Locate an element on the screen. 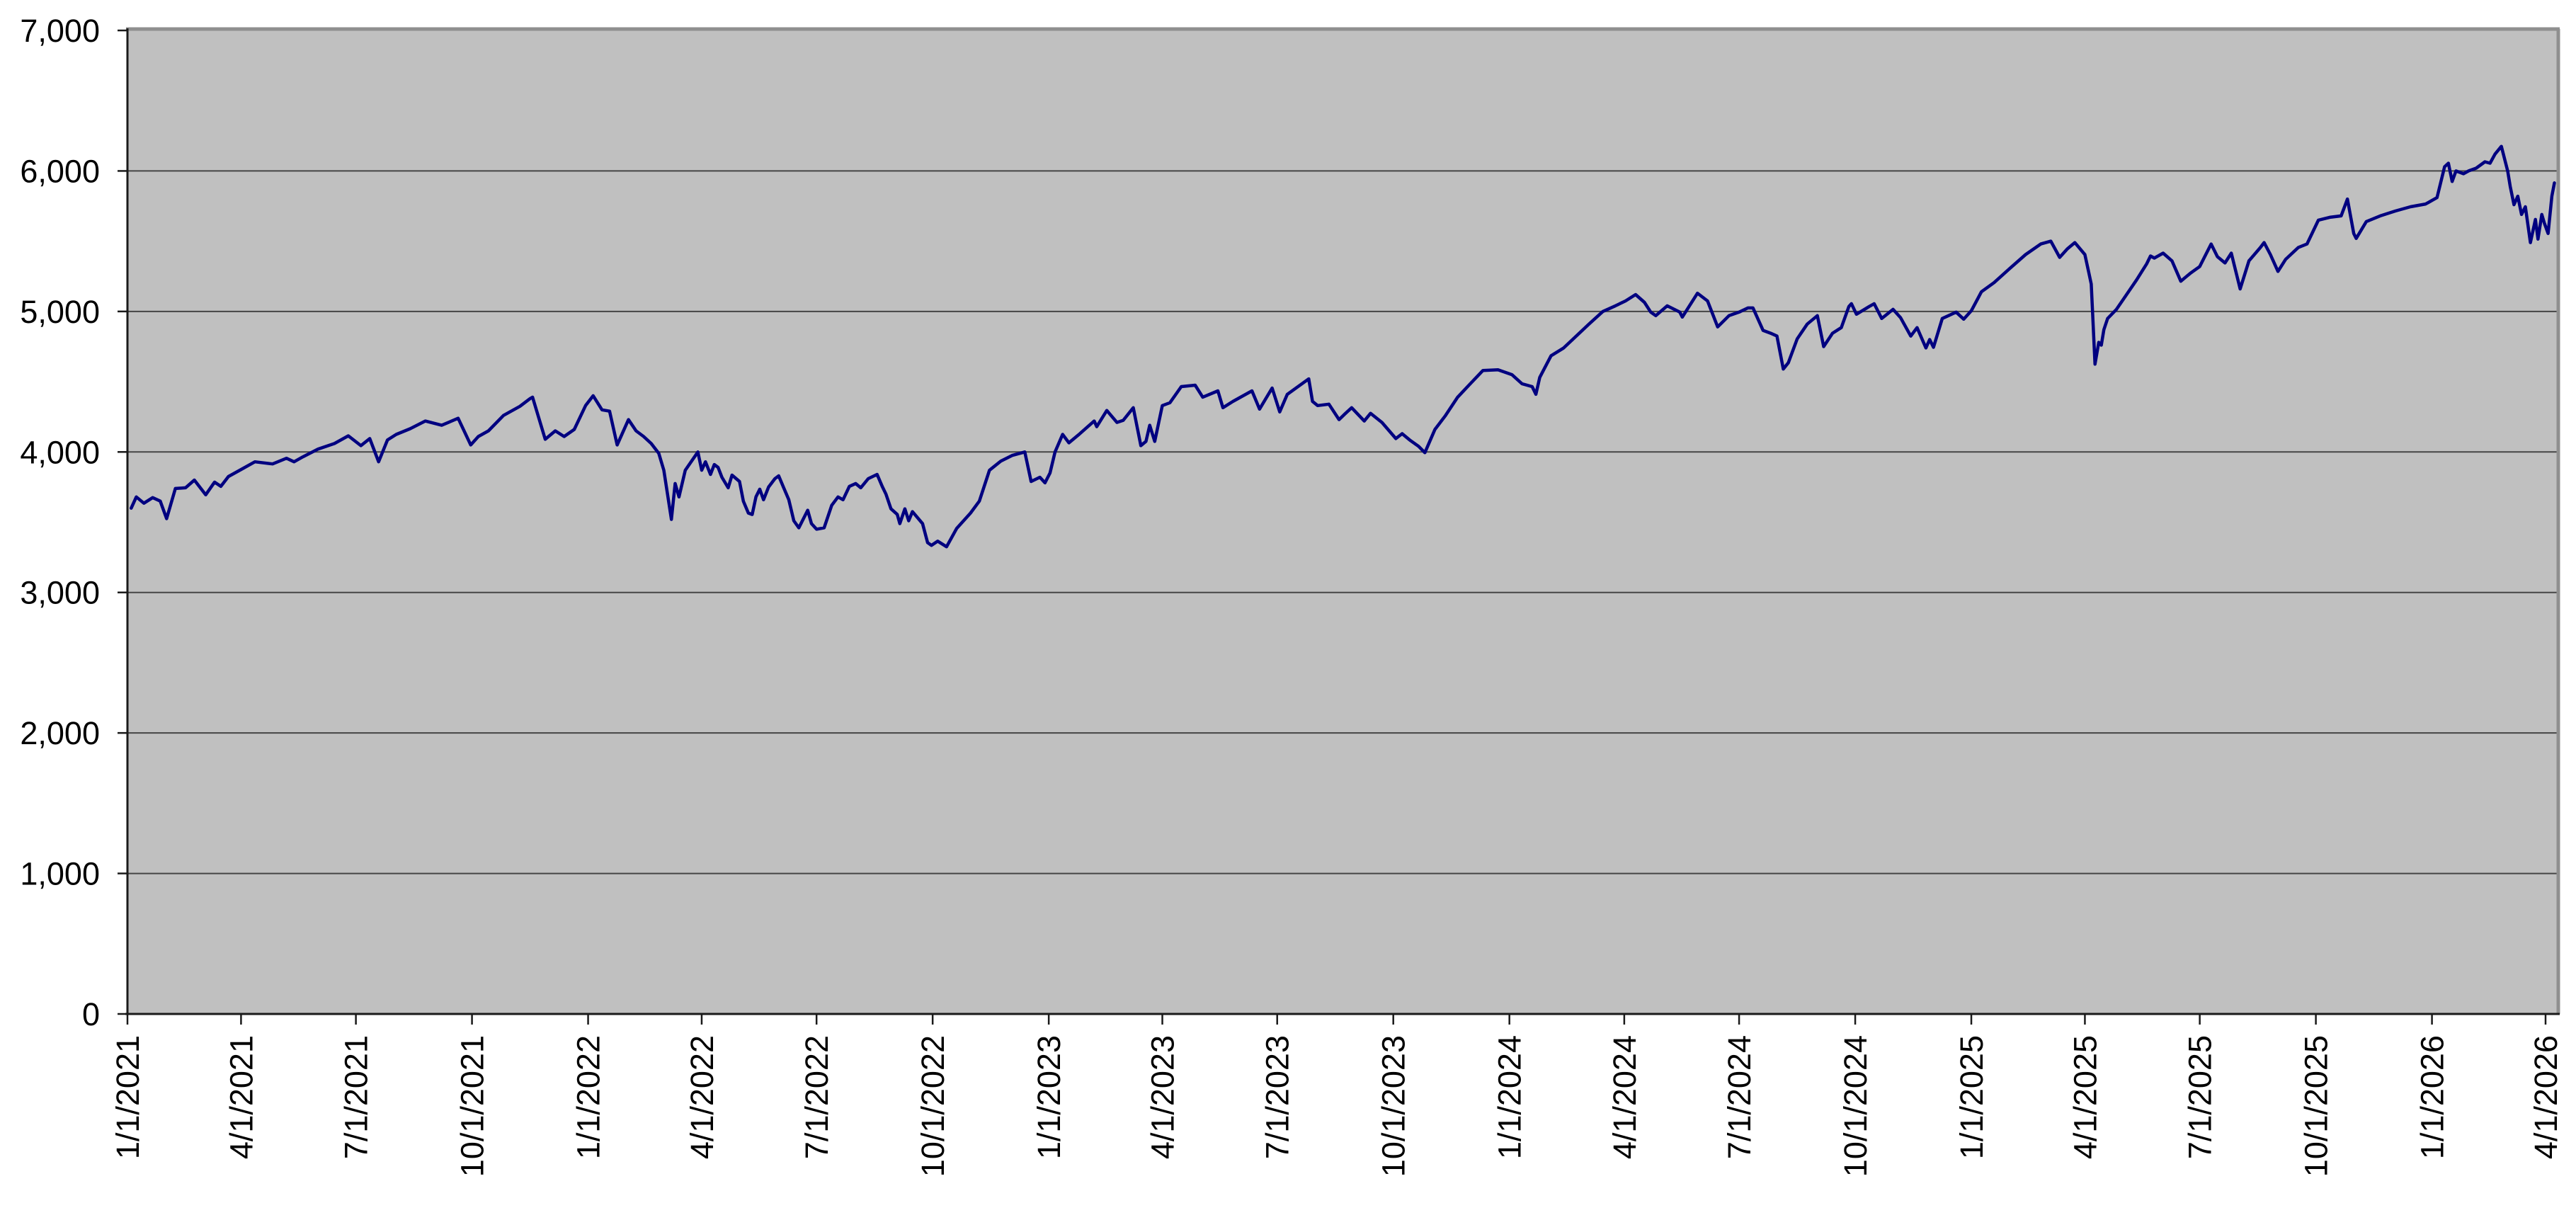 This screenshot has width=2576, height=1220. x-axis-label: 7/1/2023 is located at coordinates (1278, 1097).